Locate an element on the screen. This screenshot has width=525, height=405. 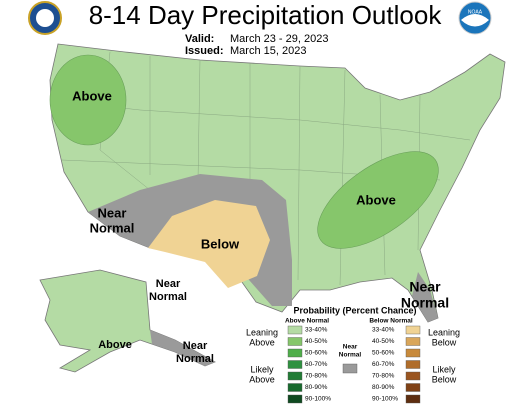
commerce-logo-inner is located at coordinates (45, 18).